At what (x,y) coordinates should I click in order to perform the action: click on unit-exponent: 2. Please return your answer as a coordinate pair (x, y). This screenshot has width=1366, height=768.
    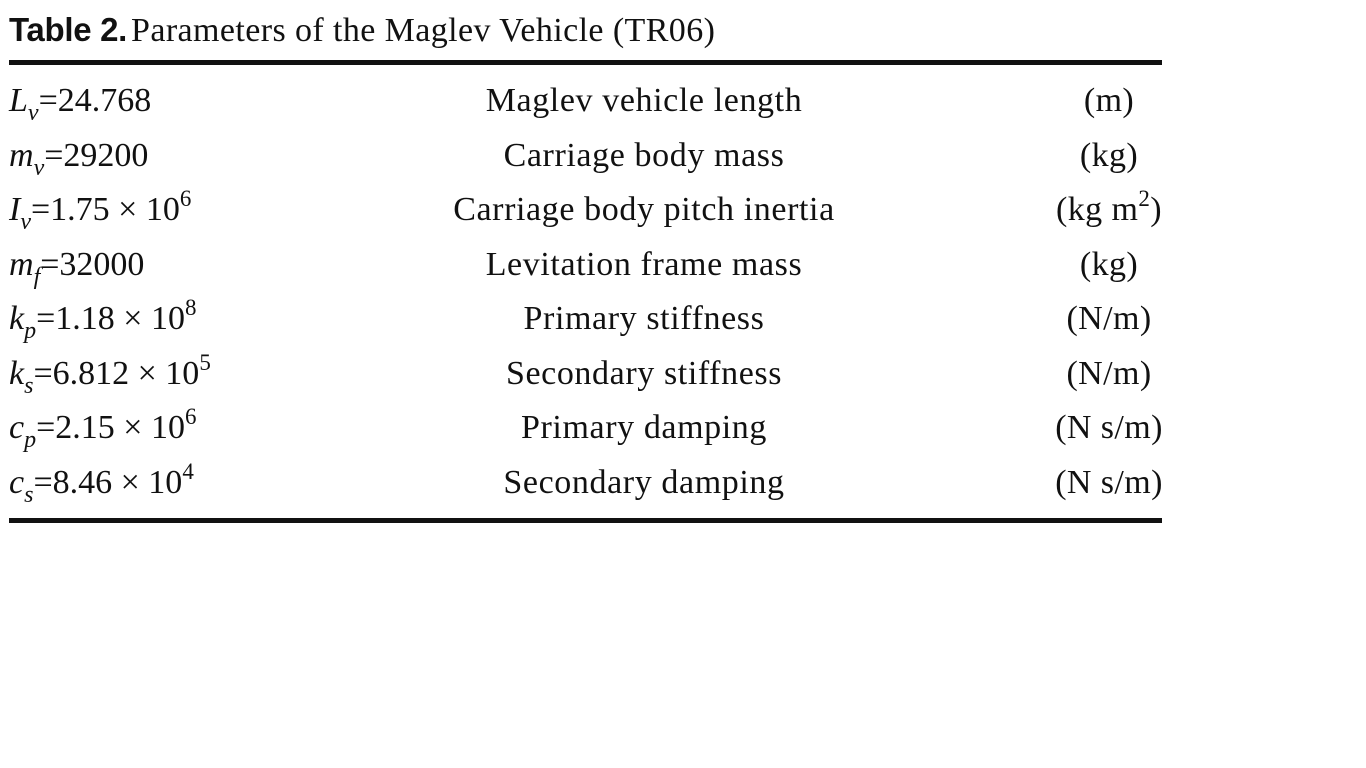
    Looking at the image, I should click on (1144, 198).